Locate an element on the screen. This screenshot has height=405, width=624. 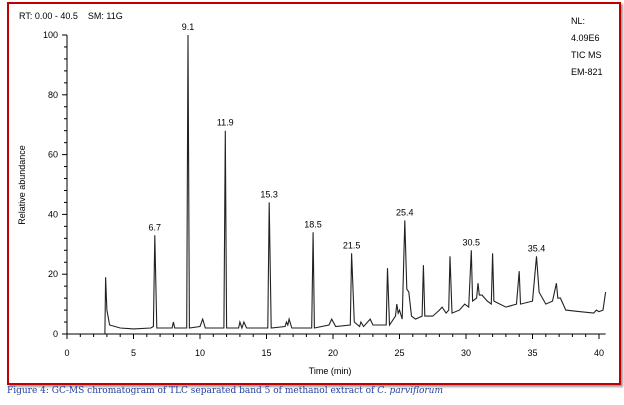
x-tick-label: 0 is located at coordinates (66, 353).